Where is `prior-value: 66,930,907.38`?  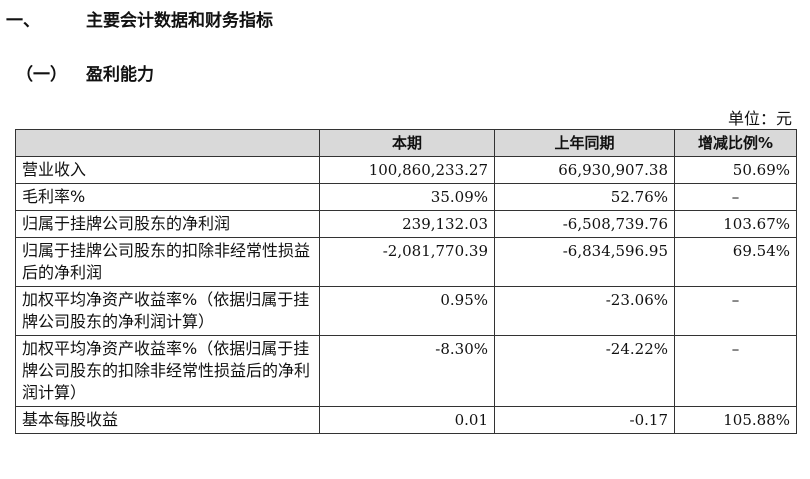
prior-value: 66,930,907.38 is located at coordinates (584, 170).